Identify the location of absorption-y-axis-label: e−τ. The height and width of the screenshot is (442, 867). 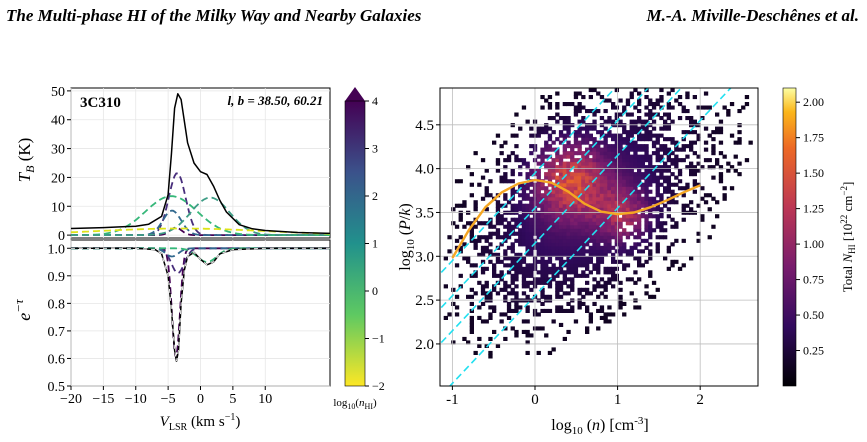
(22, 309).